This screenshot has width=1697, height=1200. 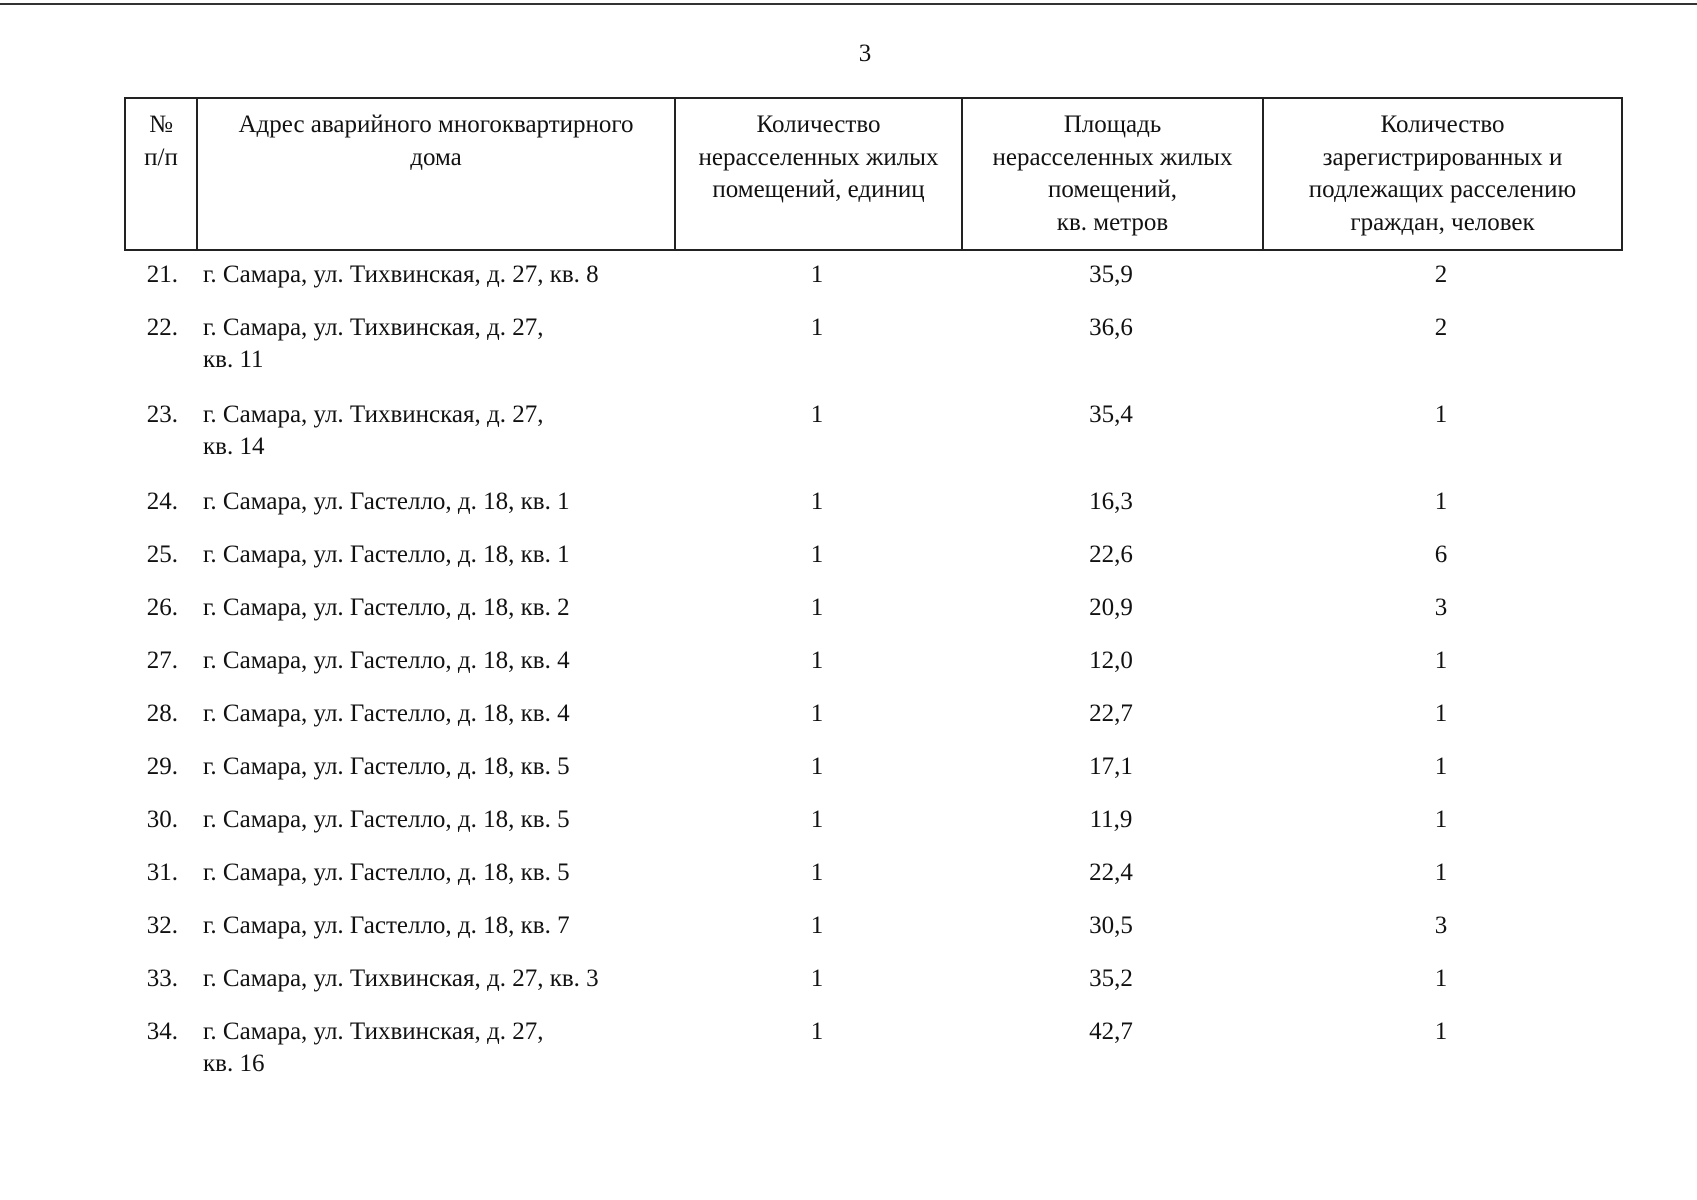 I want to click on row-number: 24., so click(x=162, y=501).